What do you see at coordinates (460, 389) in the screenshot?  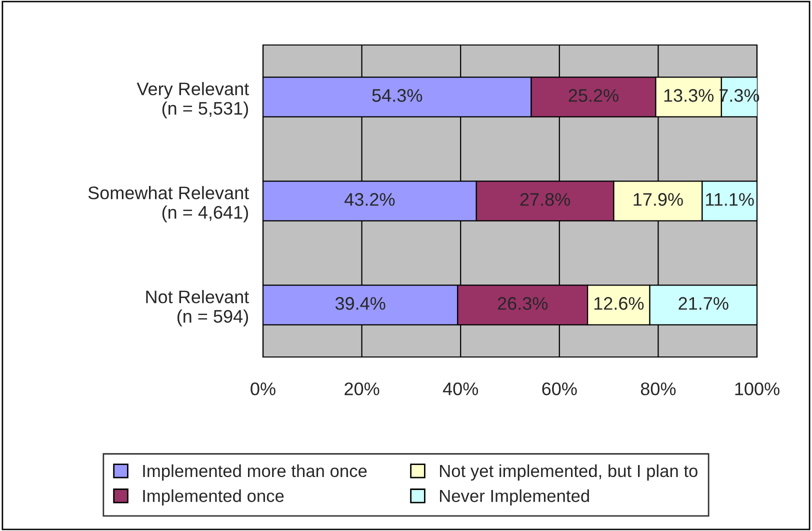 I see `x-tick-label: 40%` at bounding box center [460, 389].